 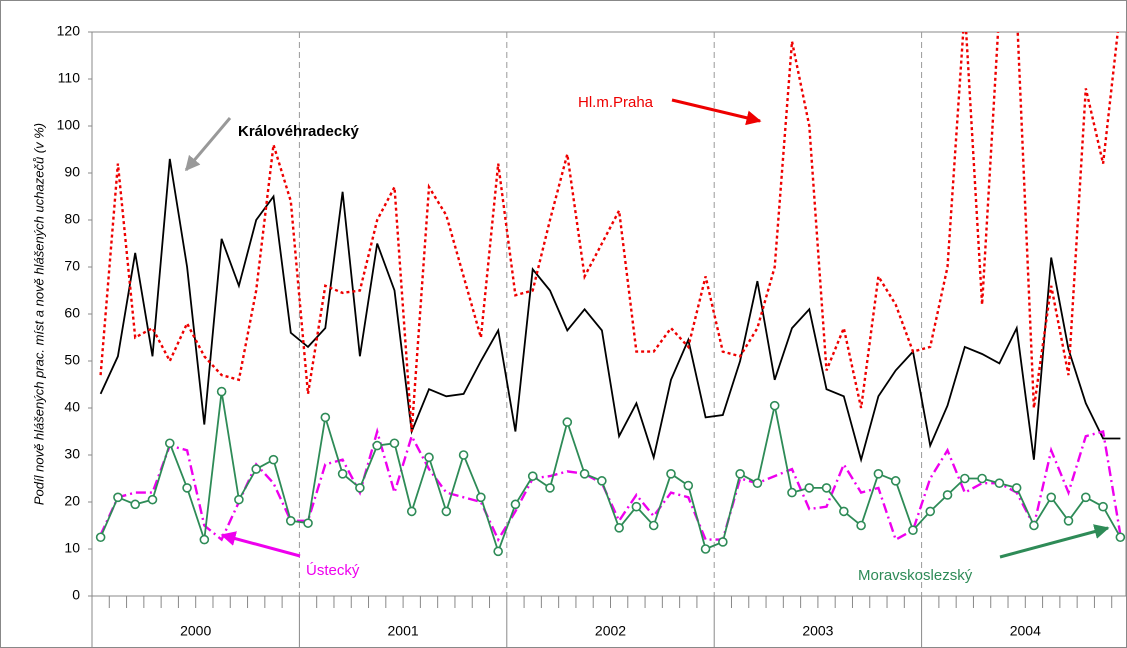 I want to click on y-tick-label: 20, so click(x=72, y=501).